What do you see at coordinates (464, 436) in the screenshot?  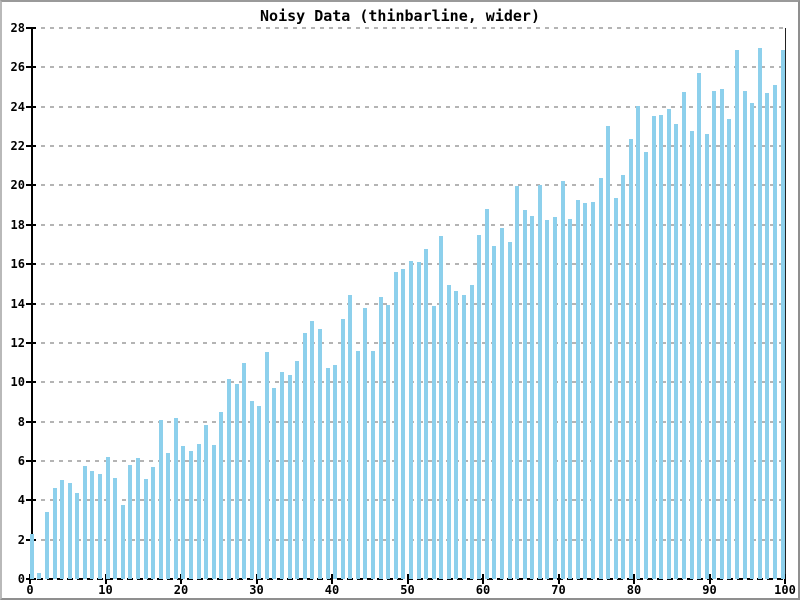 I see `bar-x58` at bounding box center [464, 436].